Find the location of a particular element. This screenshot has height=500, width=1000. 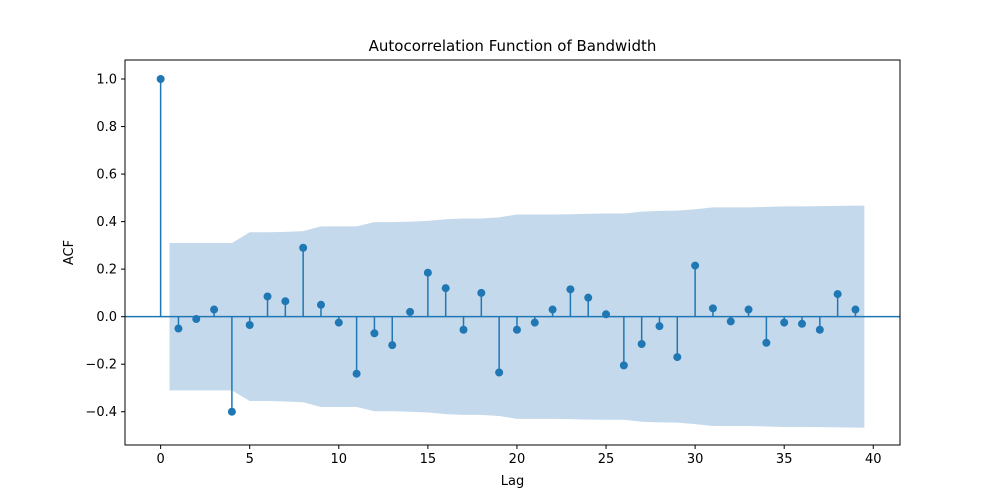

x-tick-label: 35 is located at coordinates (784, 459).